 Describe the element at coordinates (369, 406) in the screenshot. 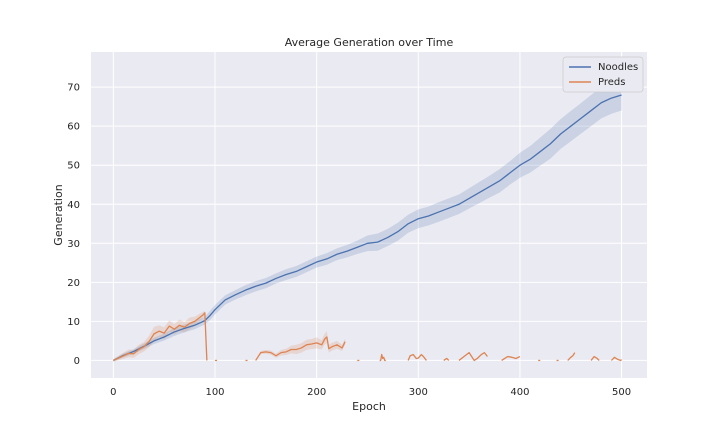

I see `x-axis-label: Epoch` at that location.